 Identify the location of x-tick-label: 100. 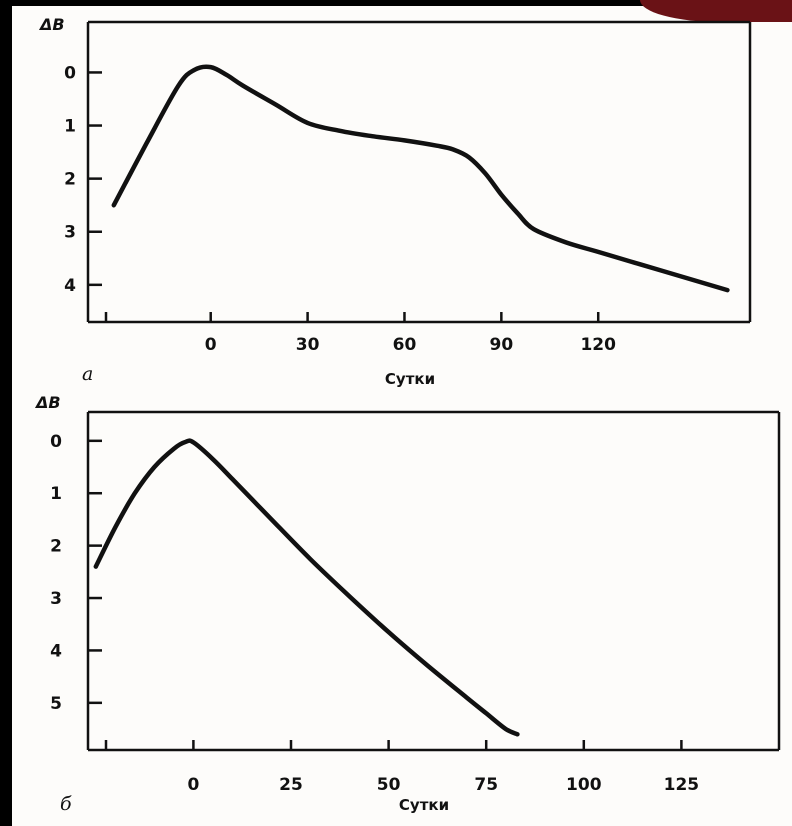
(584, 785).